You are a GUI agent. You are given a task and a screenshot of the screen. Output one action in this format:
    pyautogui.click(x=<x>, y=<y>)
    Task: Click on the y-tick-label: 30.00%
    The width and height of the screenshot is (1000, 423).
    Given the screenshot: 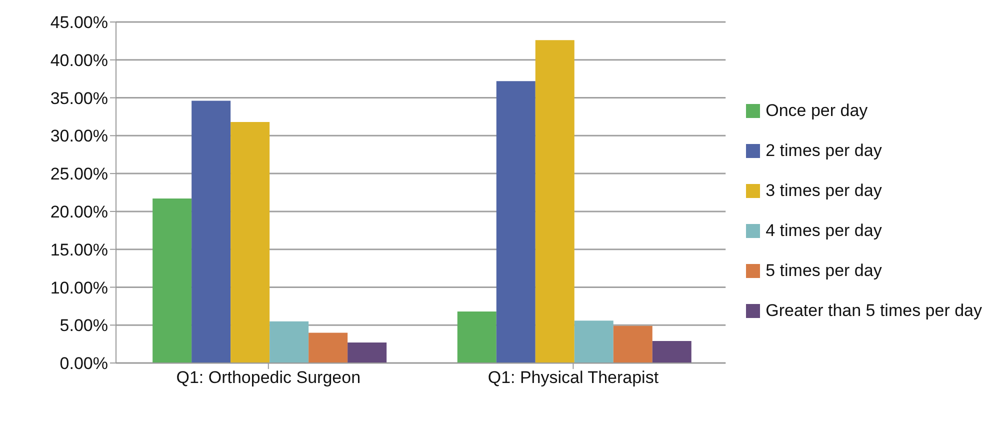 What is the action you would take?
    pyautogui.click(x=79, y=136)
    